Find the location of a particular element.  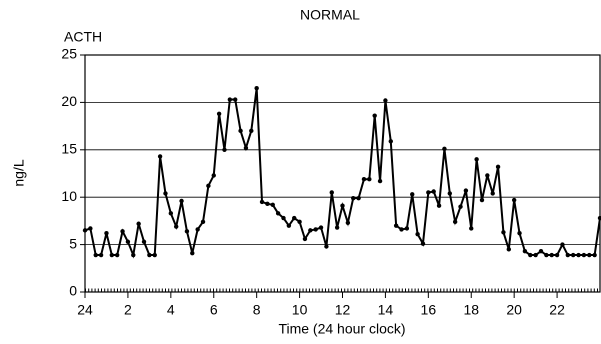

y-tick-label: 25 is located at coordinates (69, 54).